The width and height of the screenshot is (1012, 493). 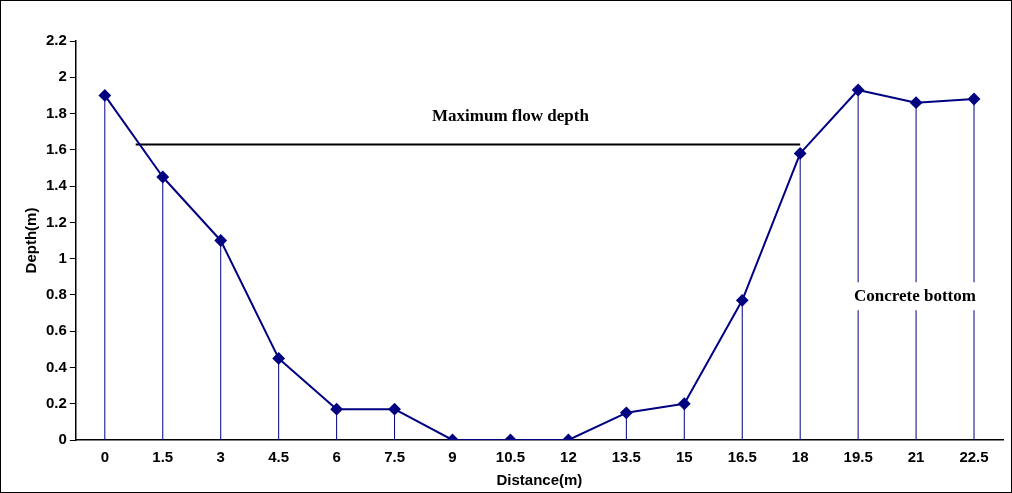 I want to click on x-tick-label: 16.5, so click(x=742, y=457).